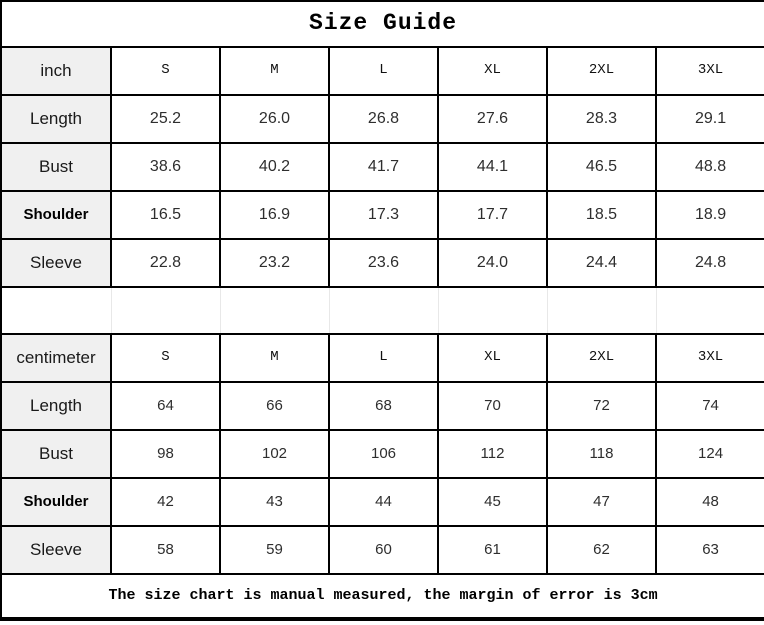 The height and width of the screenshot is (625, 764). Describe the element at coordinates (492, 502) in the screenshot. I see `size-value-cell: 45` at that location.